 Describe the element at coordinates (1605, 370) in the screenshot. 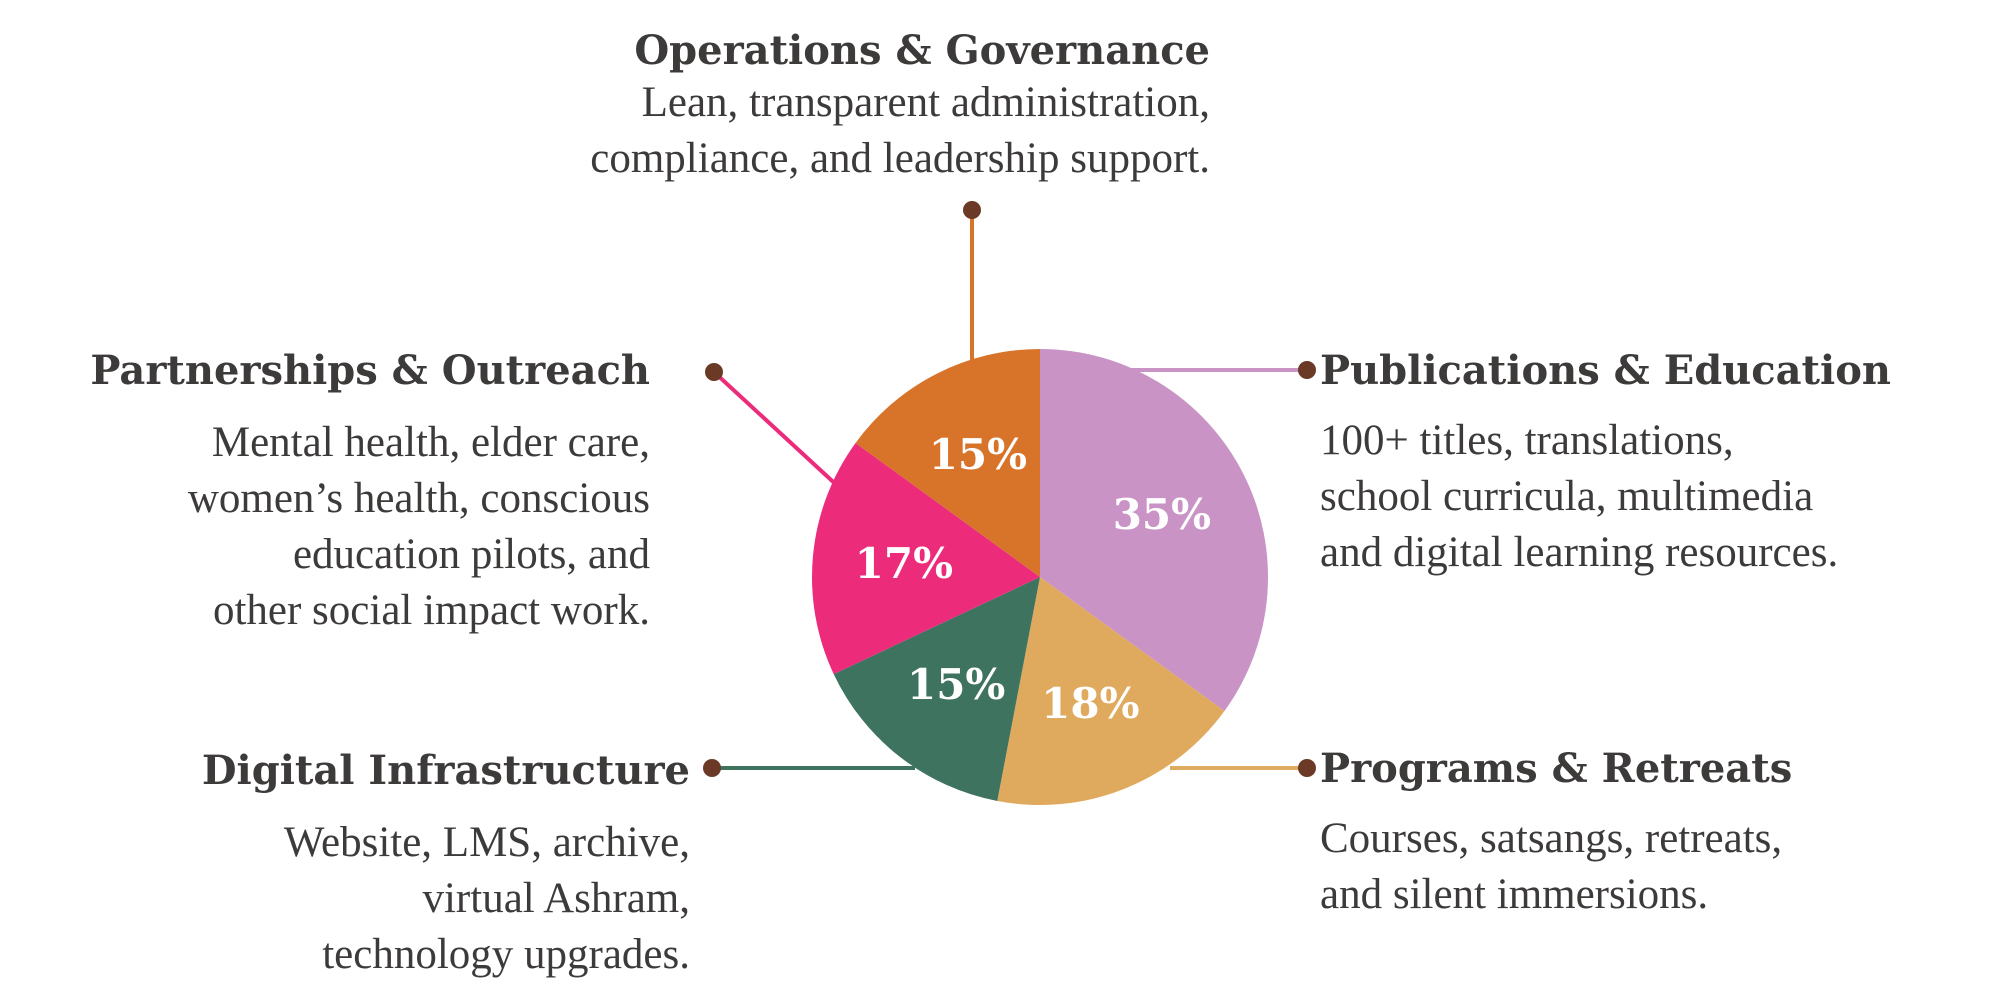

I see `category-title-publications: Publications & Education` at that location.